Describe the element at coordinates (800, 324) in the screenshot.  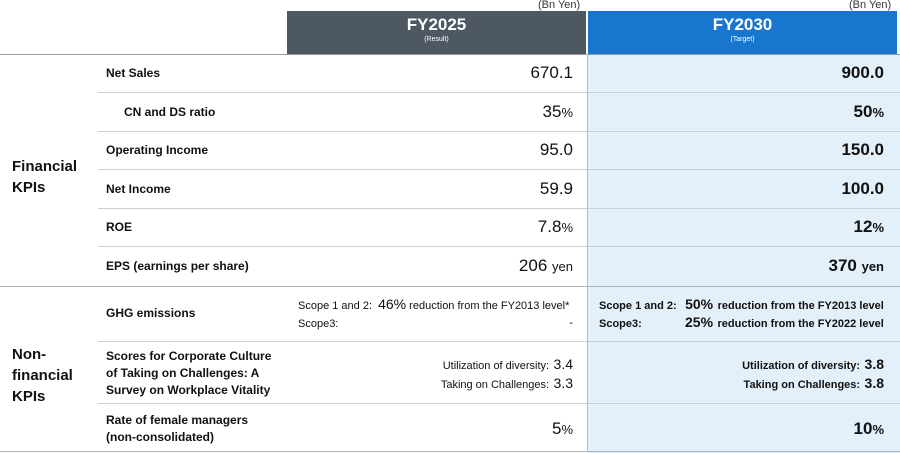
I see `scope3-text: reduction from the FY2022 level` at that location.